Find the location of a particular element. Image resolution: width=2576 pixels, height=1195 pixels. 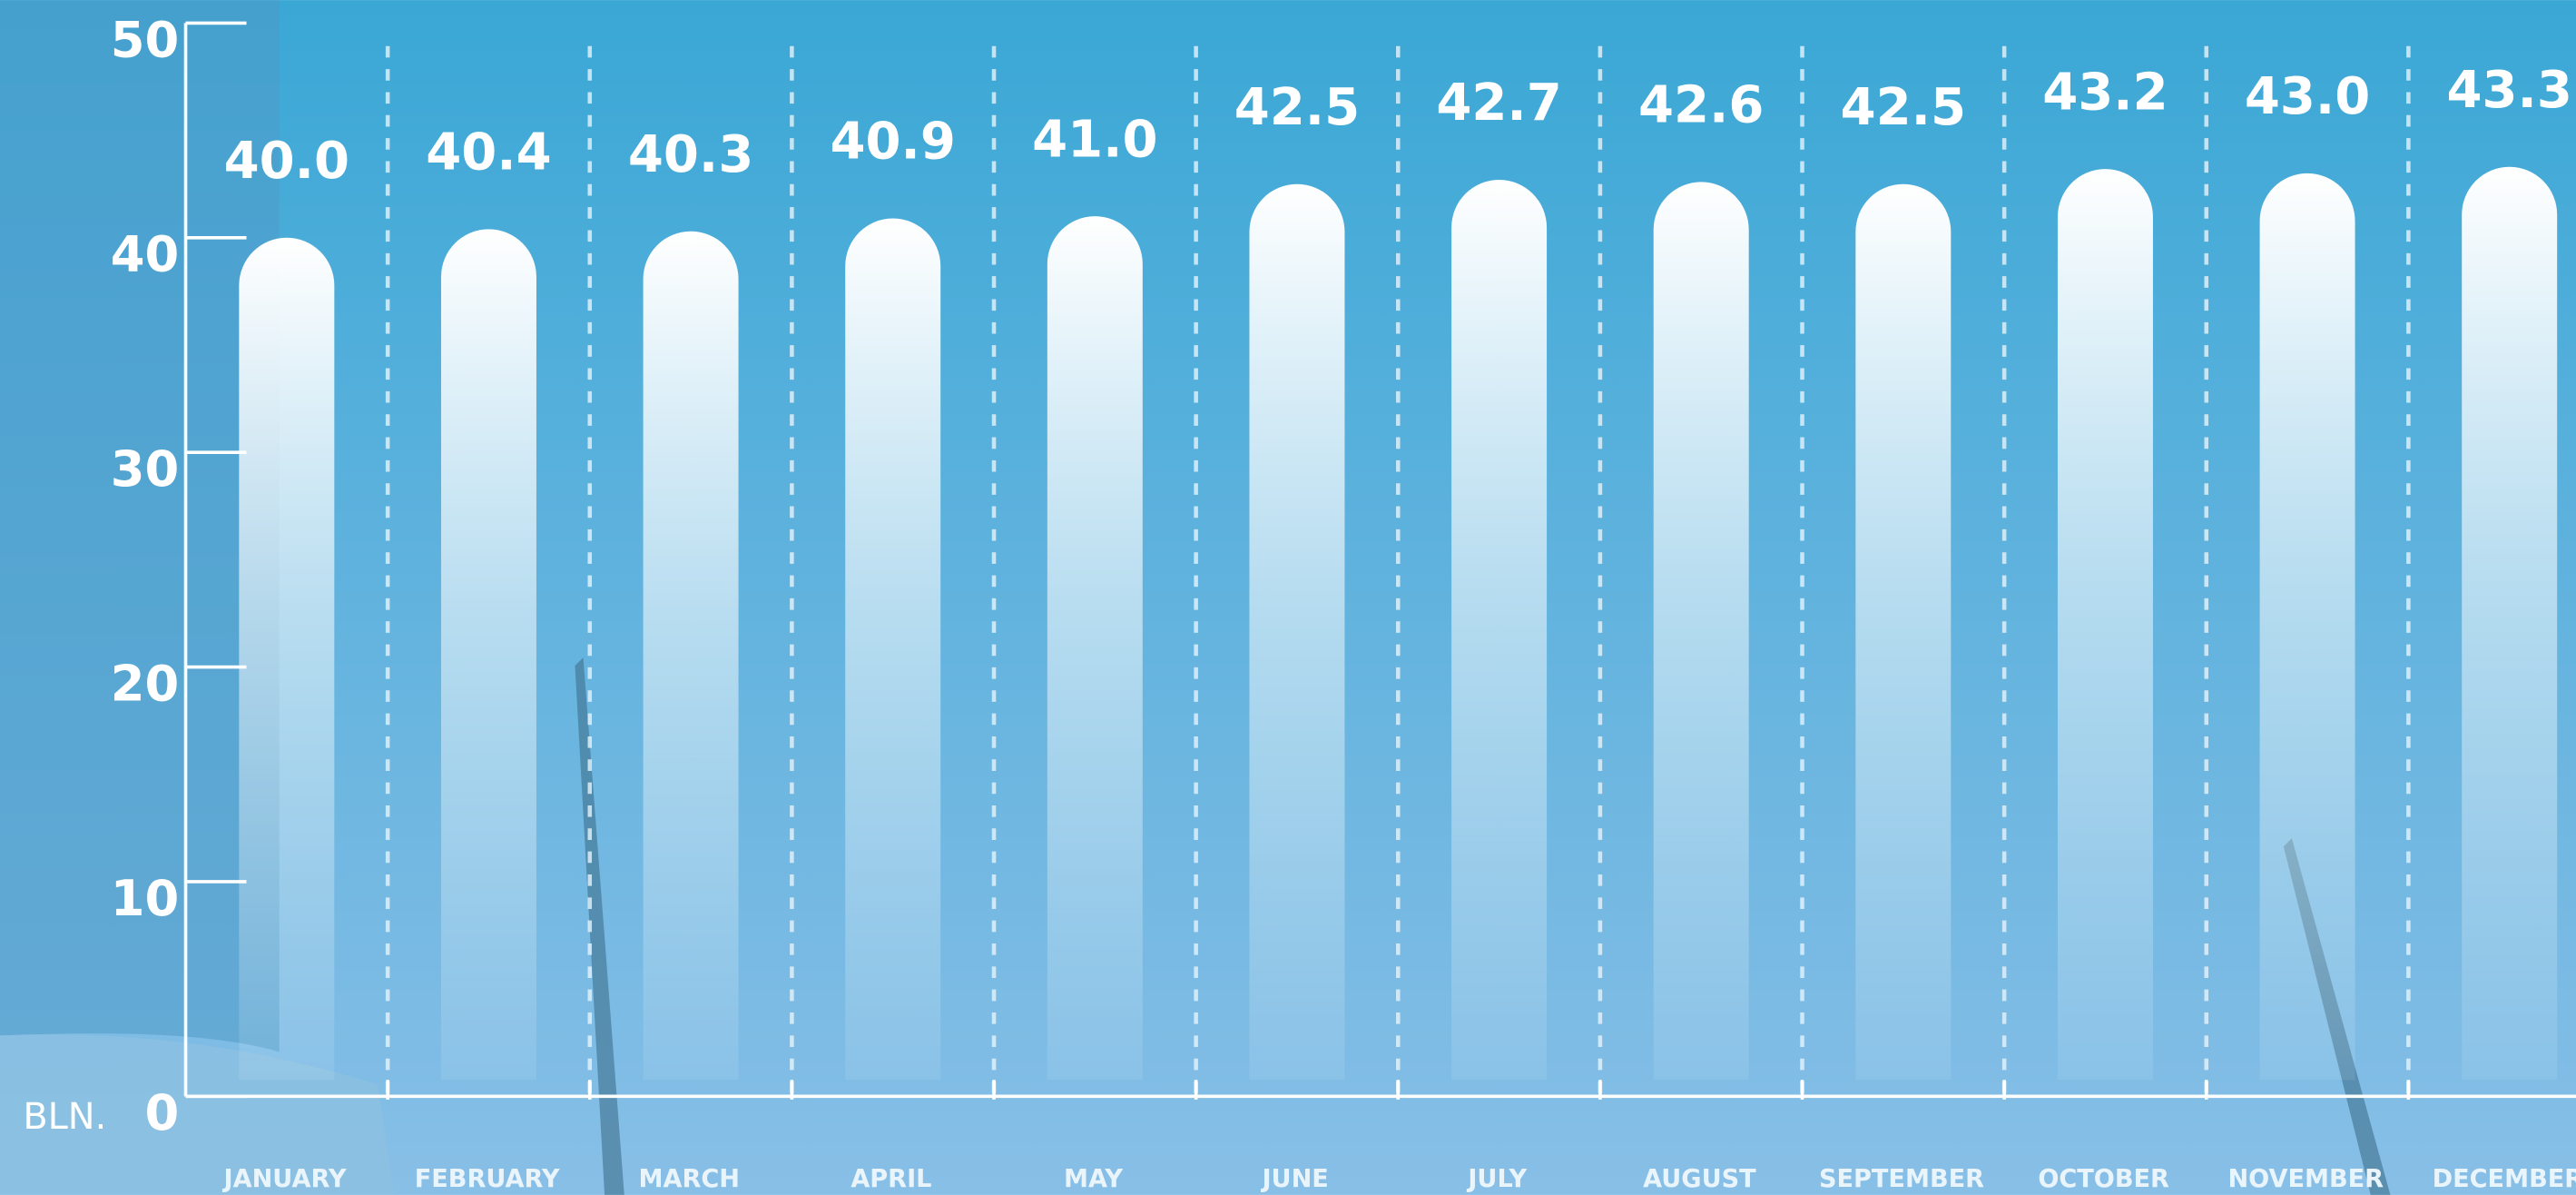

value-label: 43.0 is located at coordinates (2307, 96).